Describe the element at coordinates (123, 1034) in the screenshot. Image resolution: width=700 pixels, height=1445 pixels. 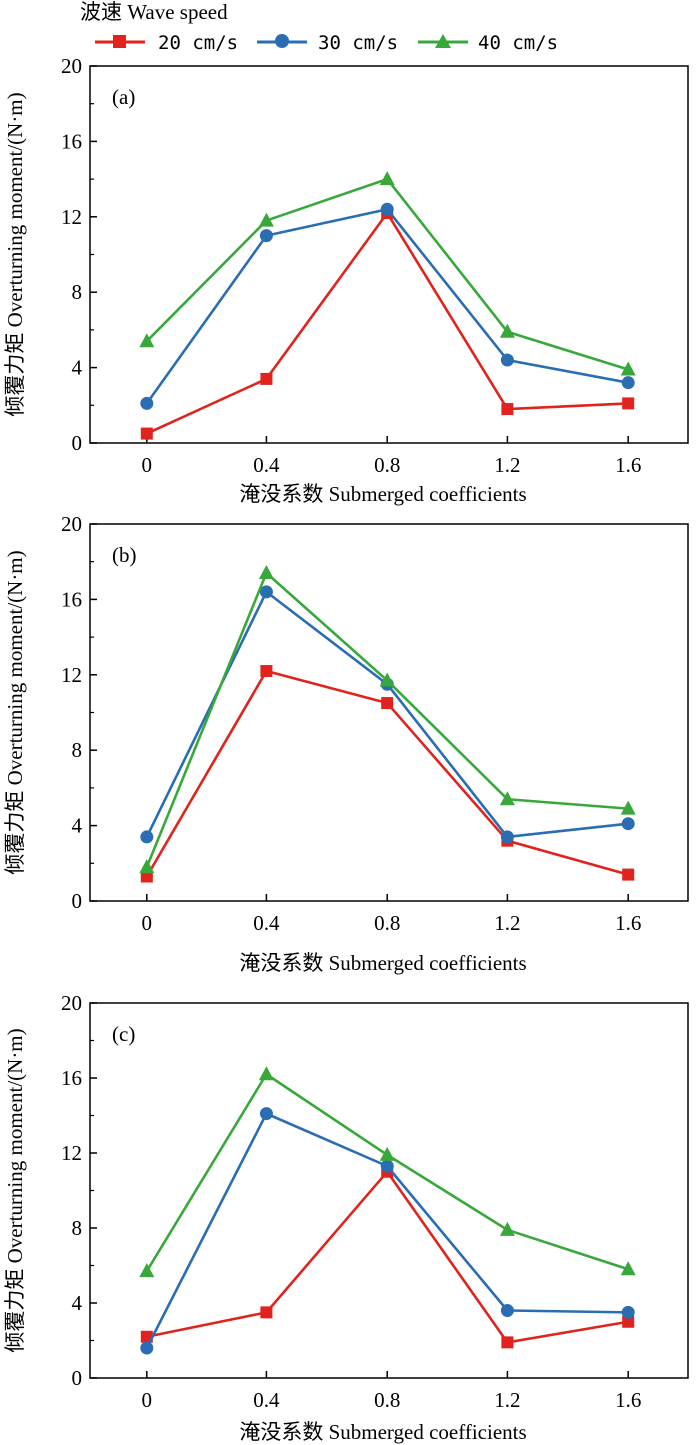
I see `panel-label: (c)` at that location.